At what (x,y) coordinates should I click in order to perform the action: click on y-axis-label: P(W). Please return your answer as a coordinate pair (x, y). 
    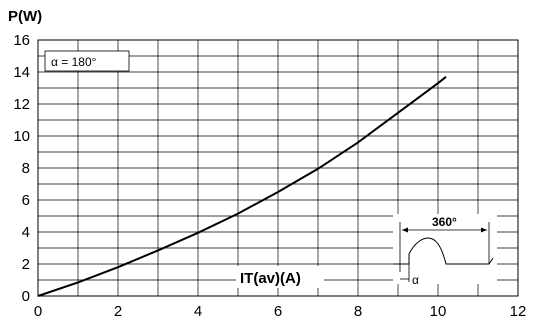
    Looking at the image, I should click on (25, 16).